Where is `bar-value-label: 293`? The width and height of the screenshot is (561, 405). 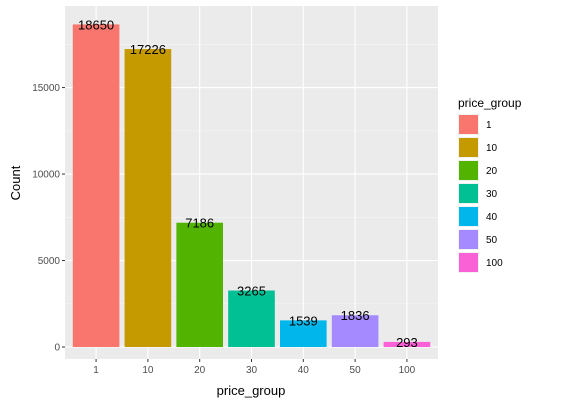 bar-value-label: 293 is located at coordinates (407, 342).